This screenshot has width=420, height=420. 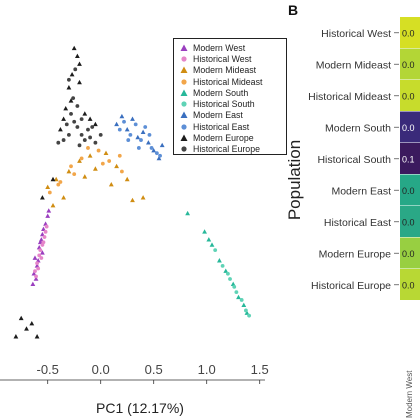 What do you see at coordinates (351, 286) in the screenshot?
I see `heatmap-row-label: Historical Europe` at bounding box center [351, 286].